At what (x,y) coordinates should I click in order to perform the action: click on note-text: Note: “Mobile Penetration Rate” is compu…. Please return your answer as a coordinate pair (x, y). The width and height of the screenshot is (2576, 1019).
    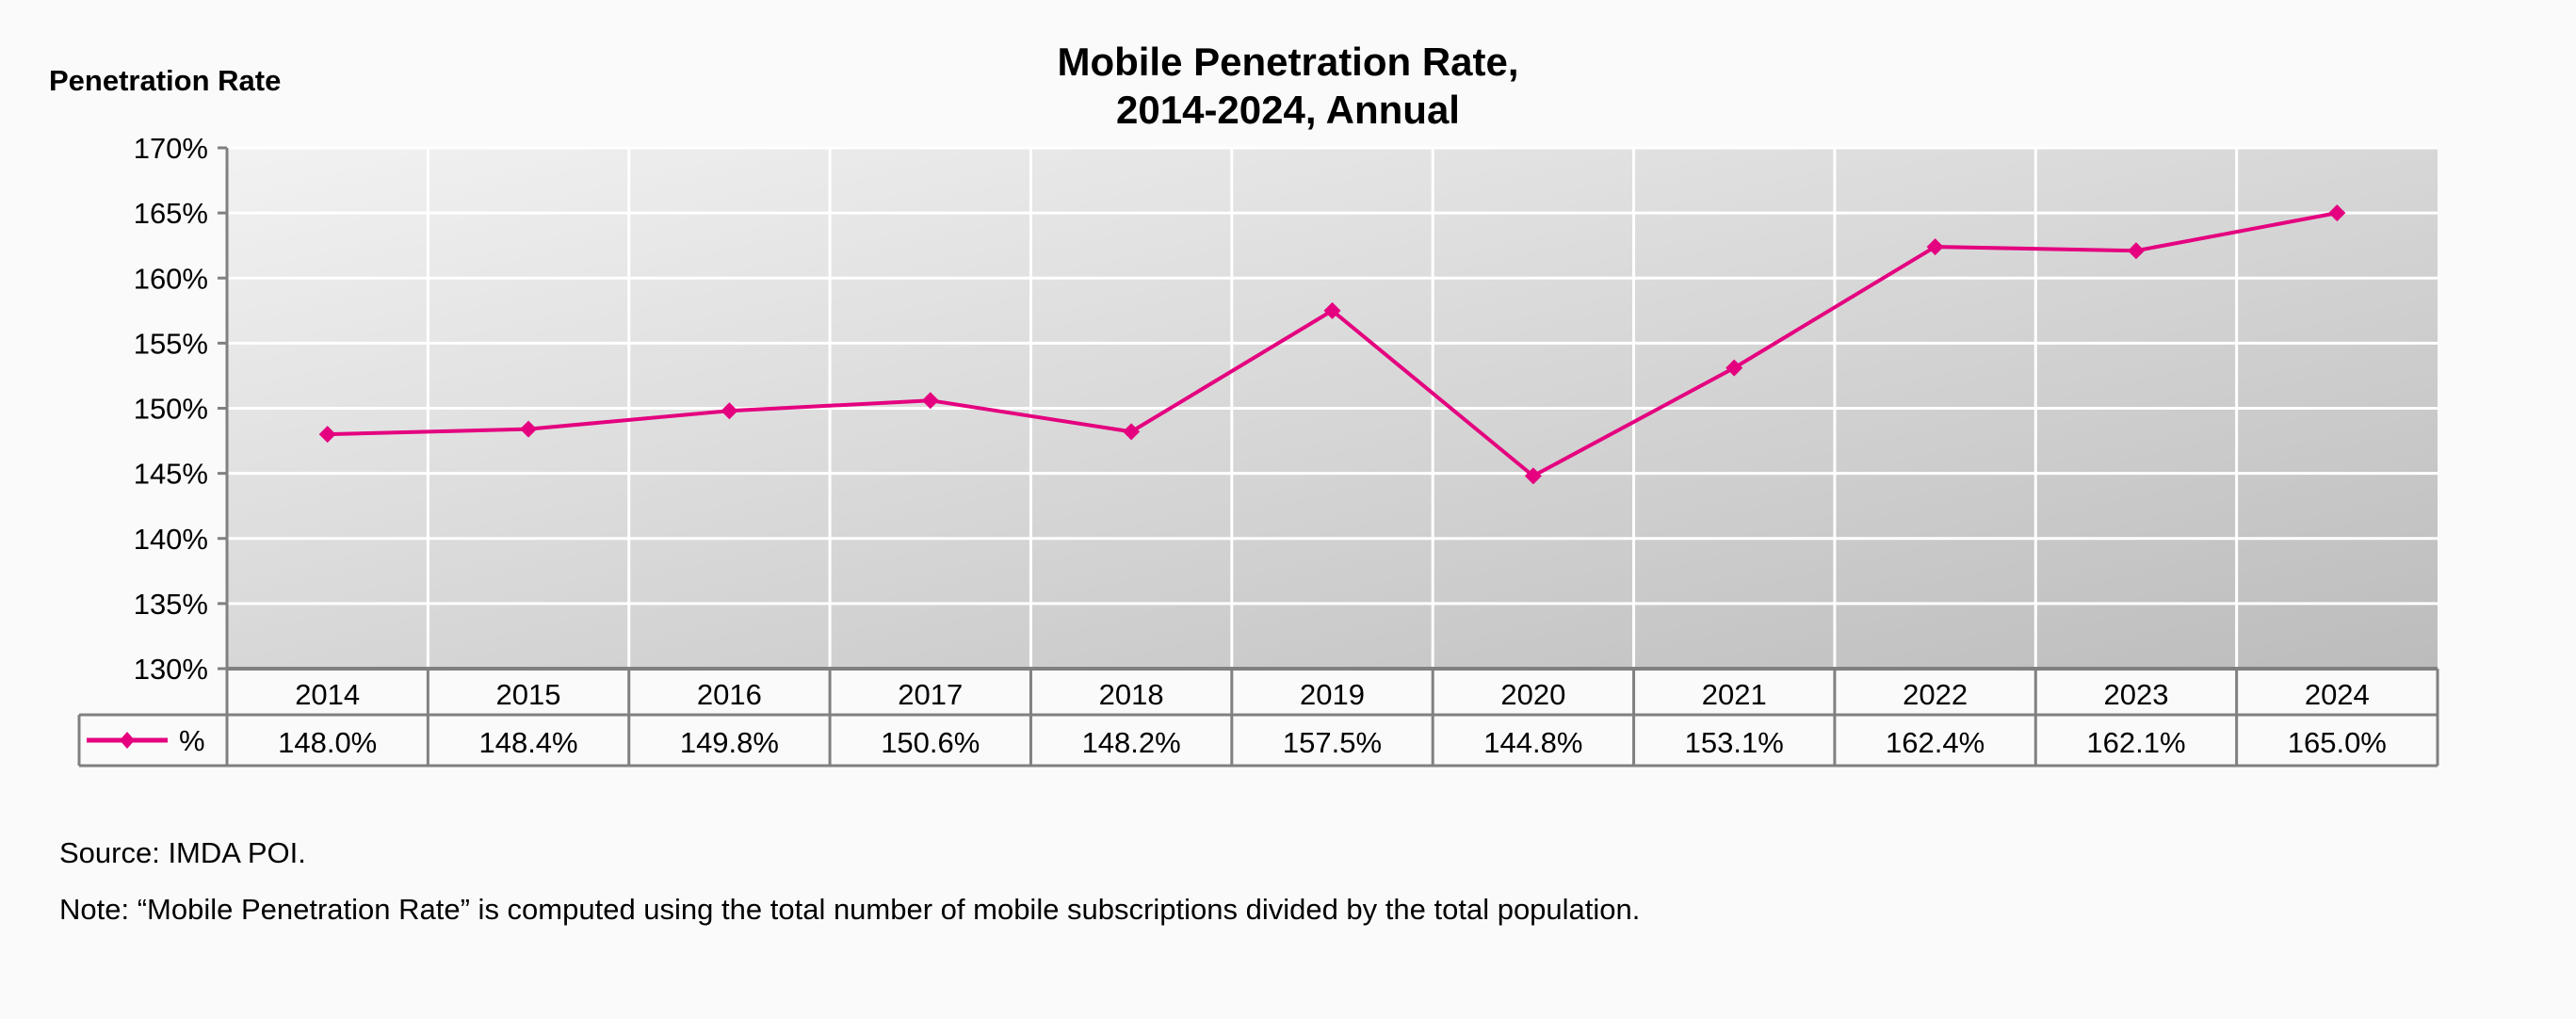
    Looking at the image, I should click on (850, 910).